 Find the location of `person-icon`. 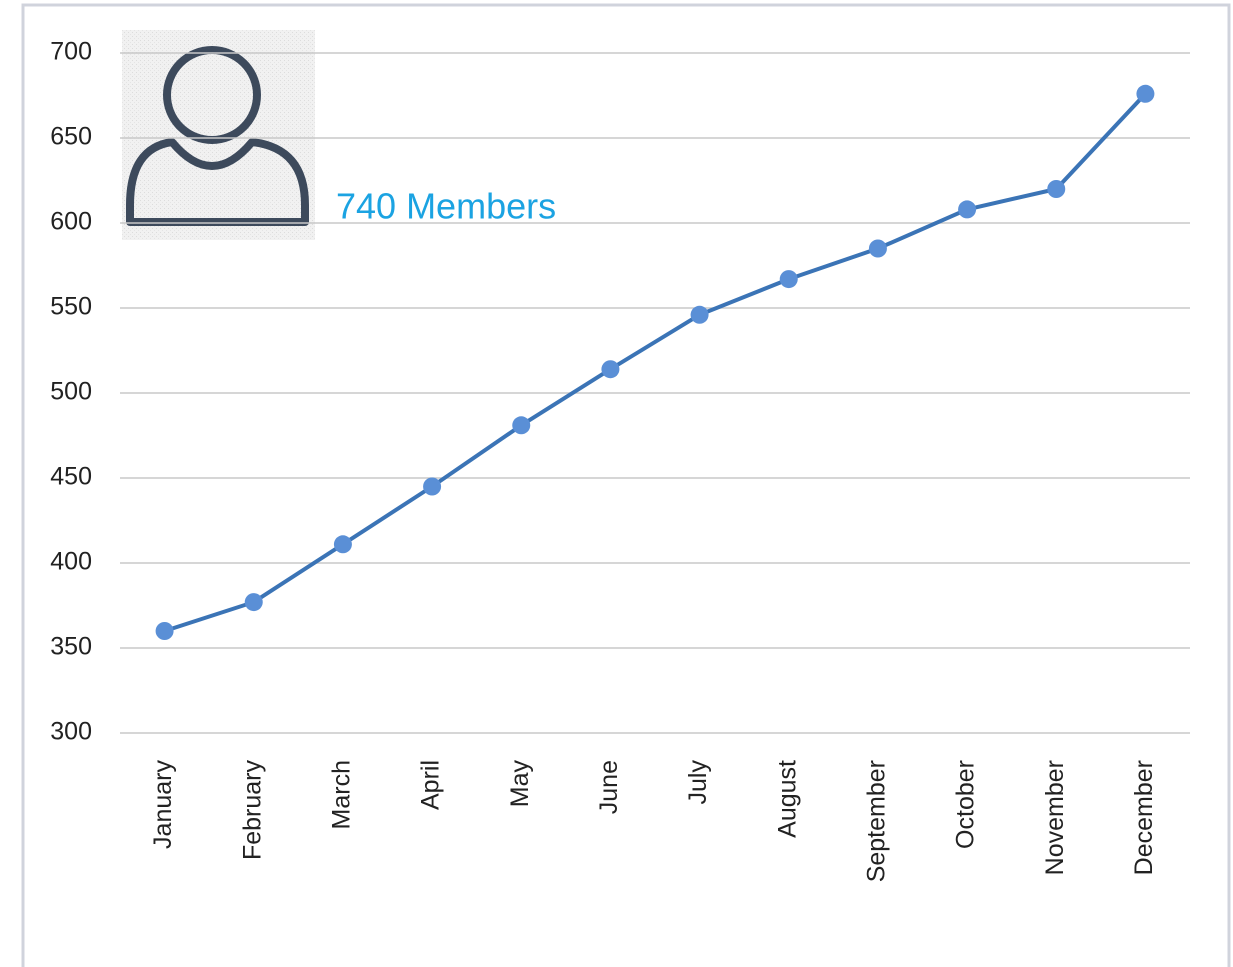

person-icon is located at coordinates (218, 135).